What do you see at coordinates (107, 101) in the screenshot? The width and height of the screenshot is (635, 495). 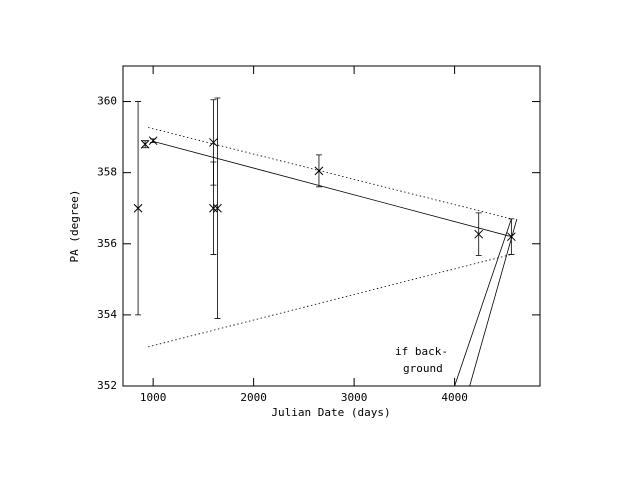 I see `y-tick-label: 360` at bounding box center [107, 101].